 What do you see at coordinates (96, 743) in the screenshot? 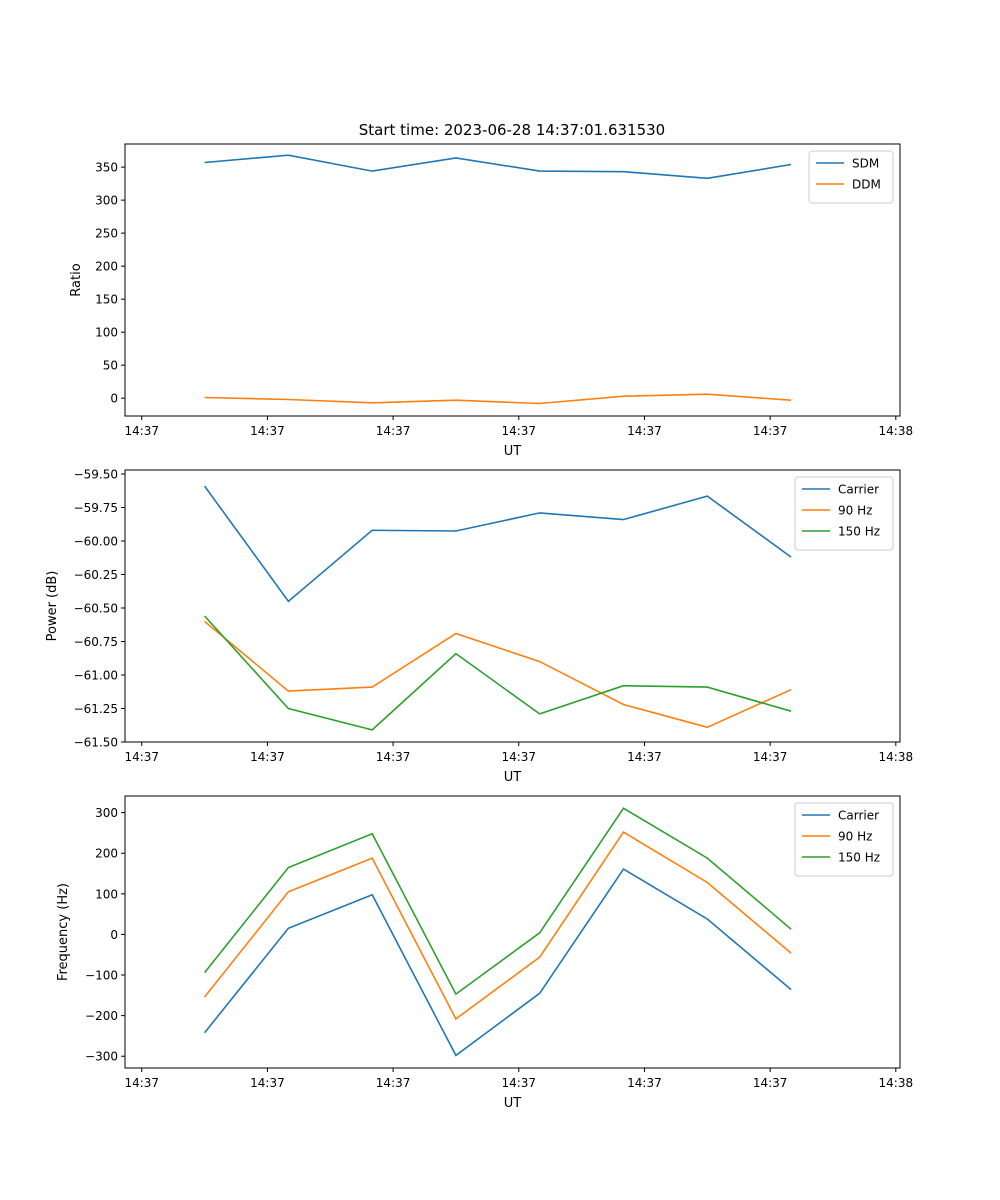
I see `y-tick-label: −61.50` at bounding box center [96, 743].